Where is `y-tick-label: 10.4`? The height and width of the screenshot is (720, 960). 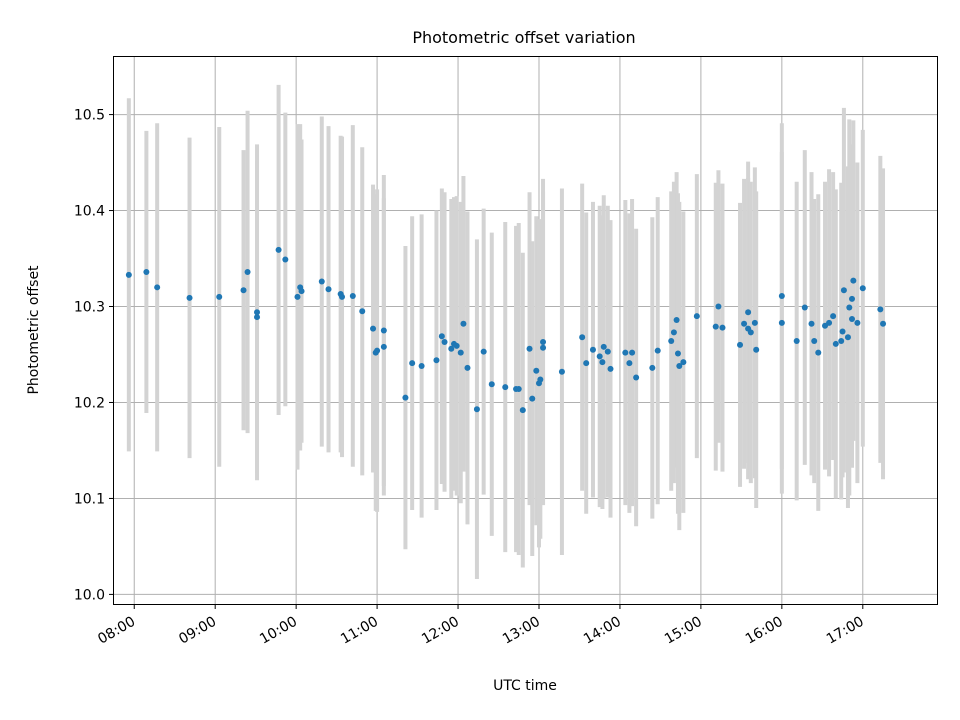
y-tick-label: 10.4 is located at coordinates (89, 212).